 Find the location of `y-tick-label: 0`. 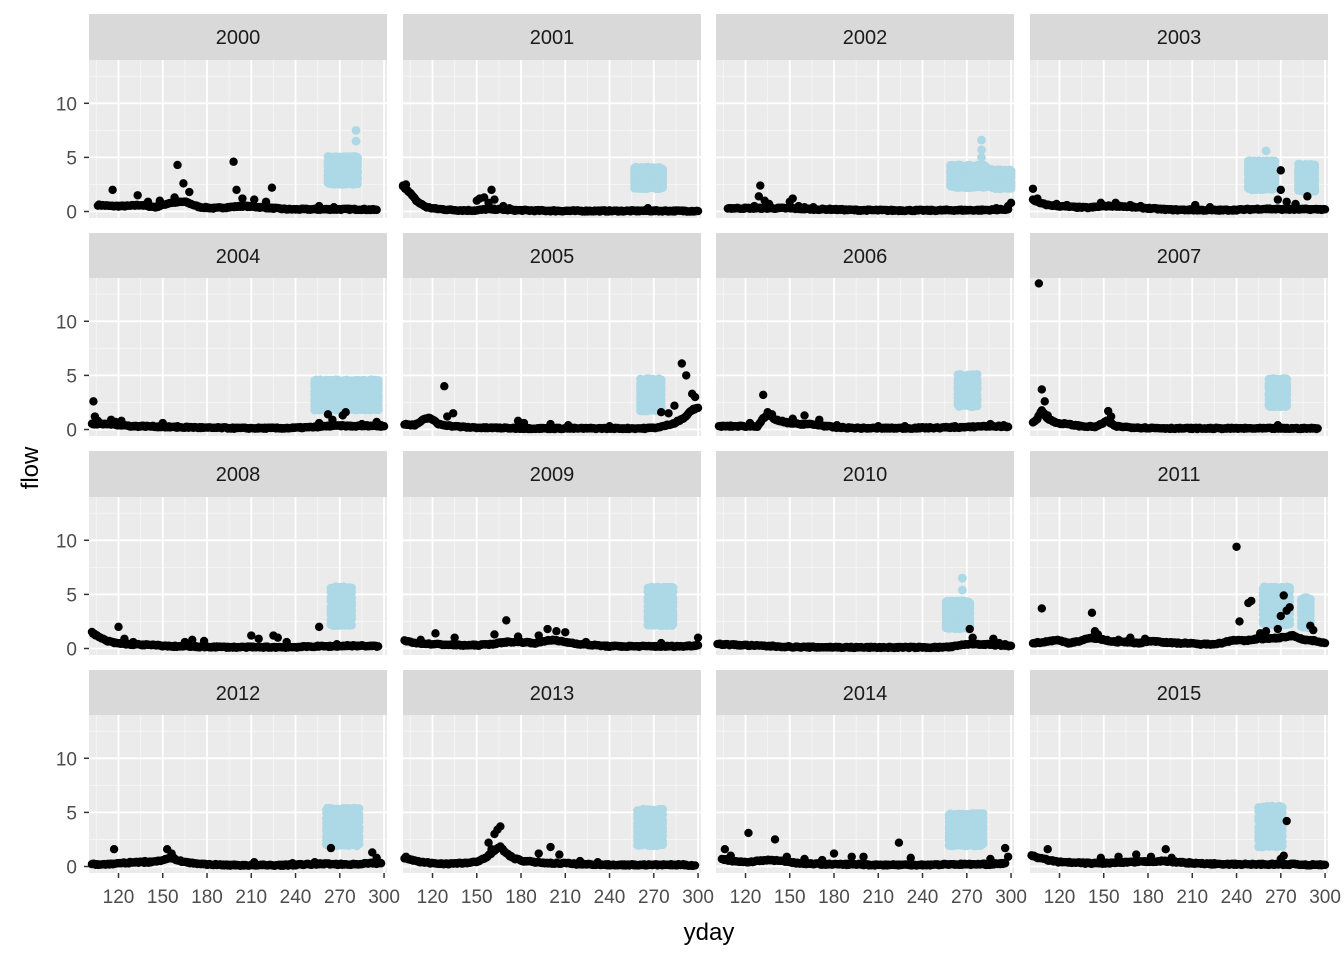

y-tick-label: 0 is located at coordinates (71, 650).